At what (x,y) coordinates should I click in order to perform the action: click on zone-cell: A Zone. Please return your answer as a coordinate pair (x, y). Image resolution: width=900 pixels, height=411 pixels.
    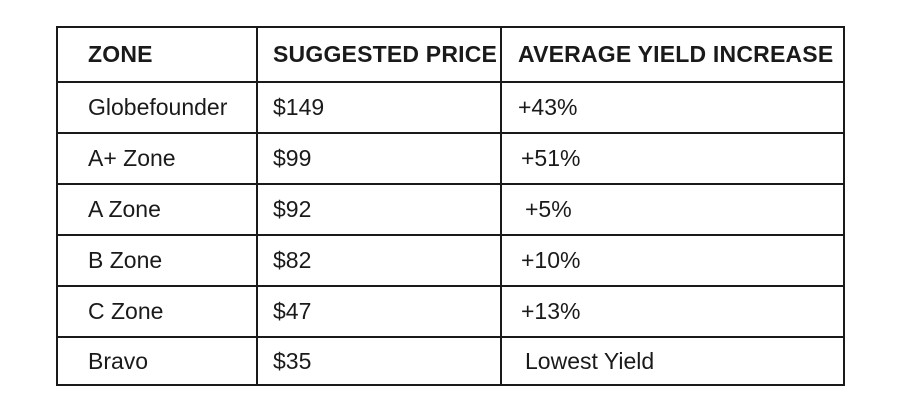
    Looking at the image, I should click on (157, 209).